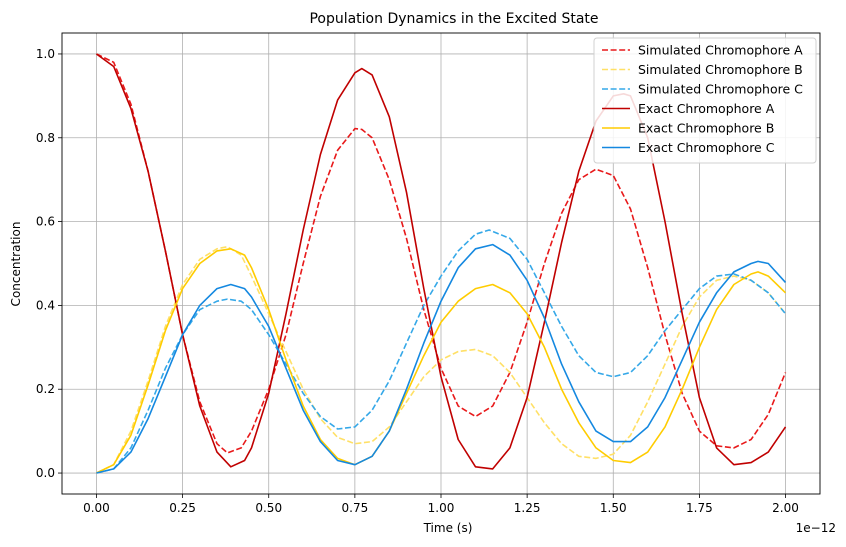  Describe the element at coordinates (45, 305) in the screenshot. I see `y-tick-label: 0.4` at that location.